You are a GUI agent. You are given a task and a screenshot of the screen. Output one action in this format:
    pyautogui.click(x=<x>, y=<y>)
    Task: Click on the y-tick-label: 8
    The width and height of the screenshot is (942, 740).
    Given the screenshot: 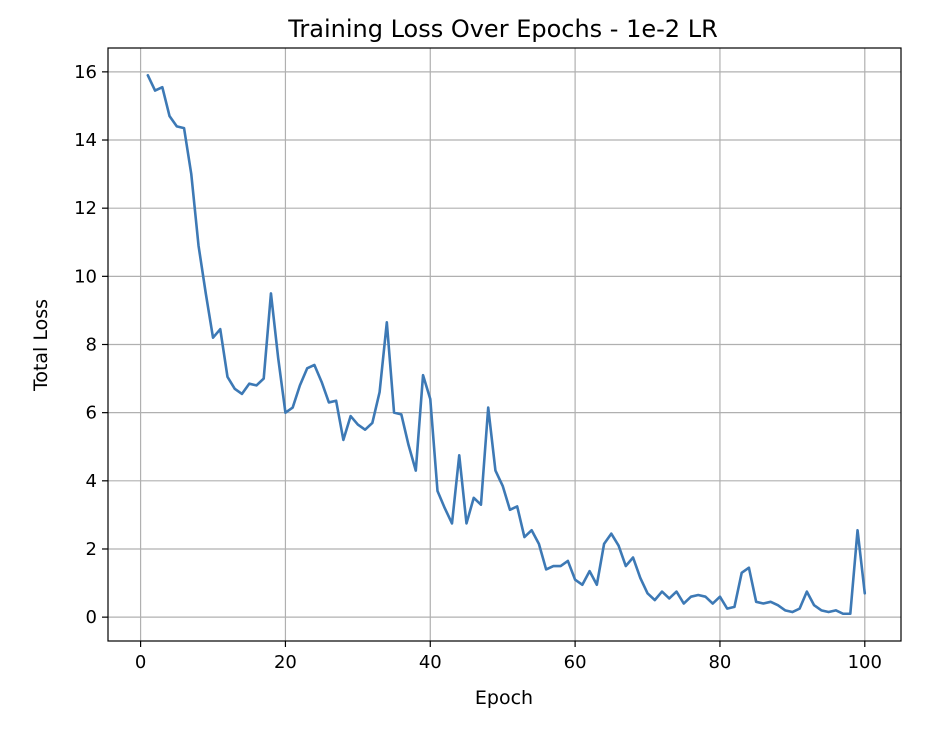 What is the action you would take?
    pyautogui.click(x=91, y=345)
    